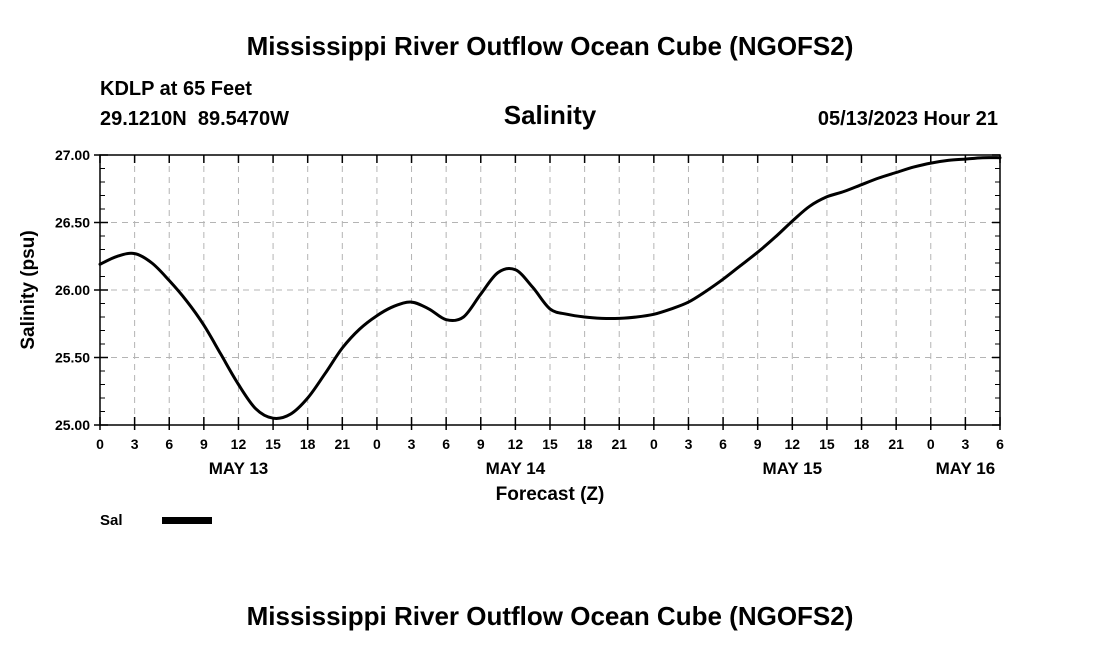  What do you see at coordinates (550, 494) in the screenshot?
I see `x-axis-title: Forecast (Z)` at bounding box center [550, 494].